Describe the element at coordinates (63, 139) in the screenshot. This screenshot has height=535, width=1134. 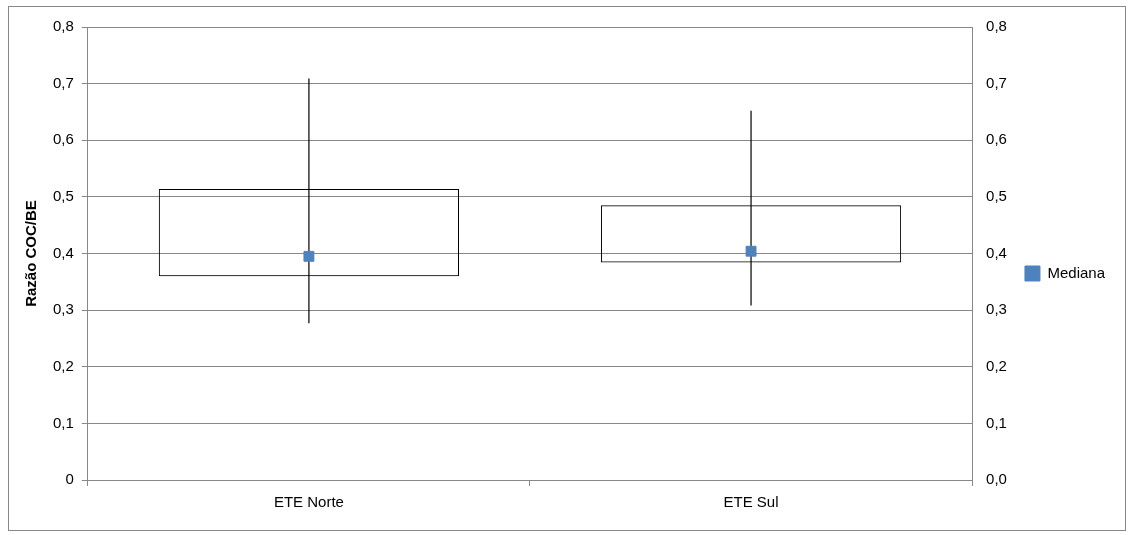
I see `y-tick-label: 0,6` at that location.